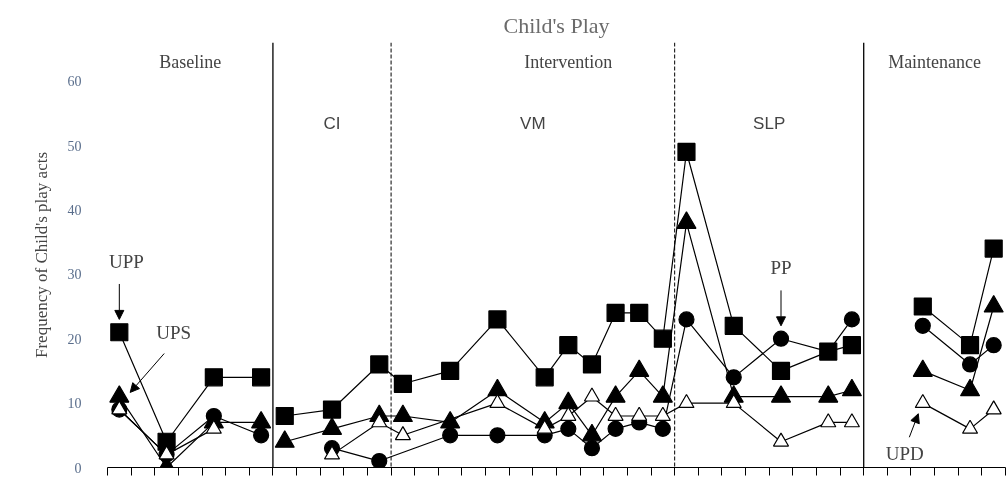 The height and width of the screenshot is (479, 1008). I want to click on annotation: PP, so click(781, 268).